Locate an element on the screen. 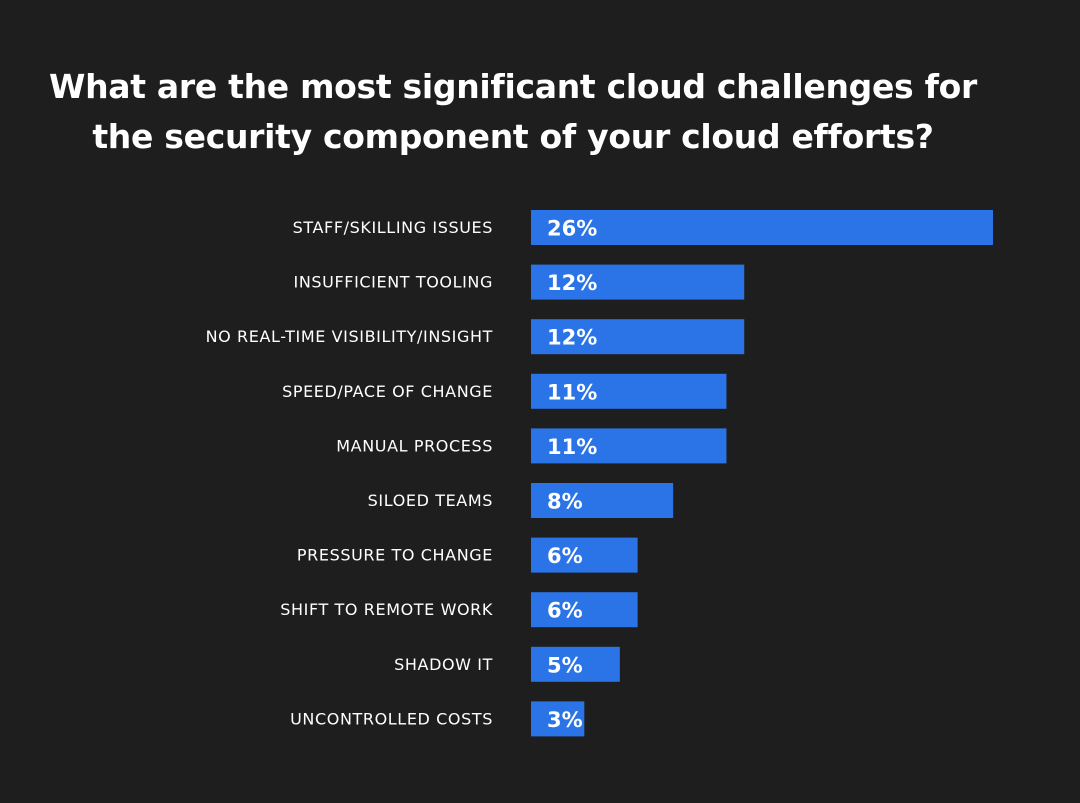  category-label: UNCONTROLLED COSTS is located at coordinates (391, 718).